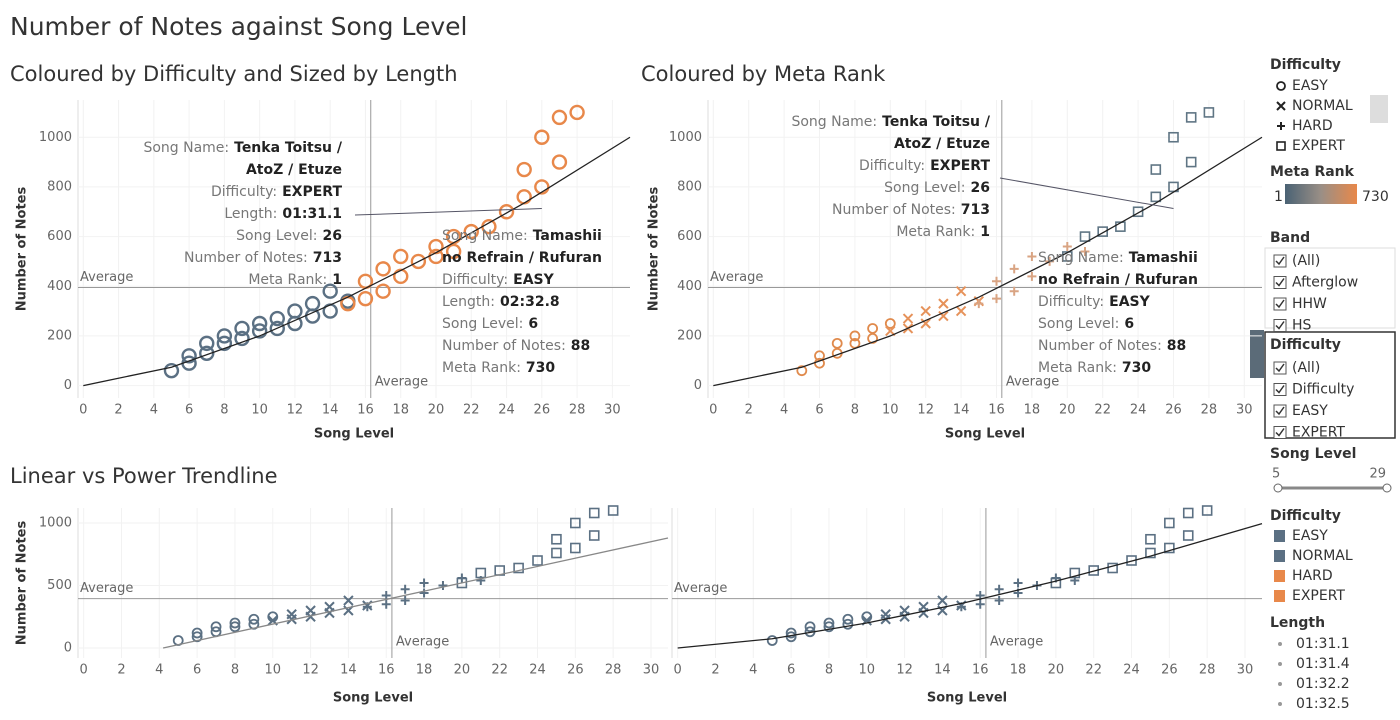 The height and width of the screenshot is (720, 1400). What do you see at coordinates (68, 385) in the screenshot?
I see `y-tick-label: 0` at bounding box center [68, 385].